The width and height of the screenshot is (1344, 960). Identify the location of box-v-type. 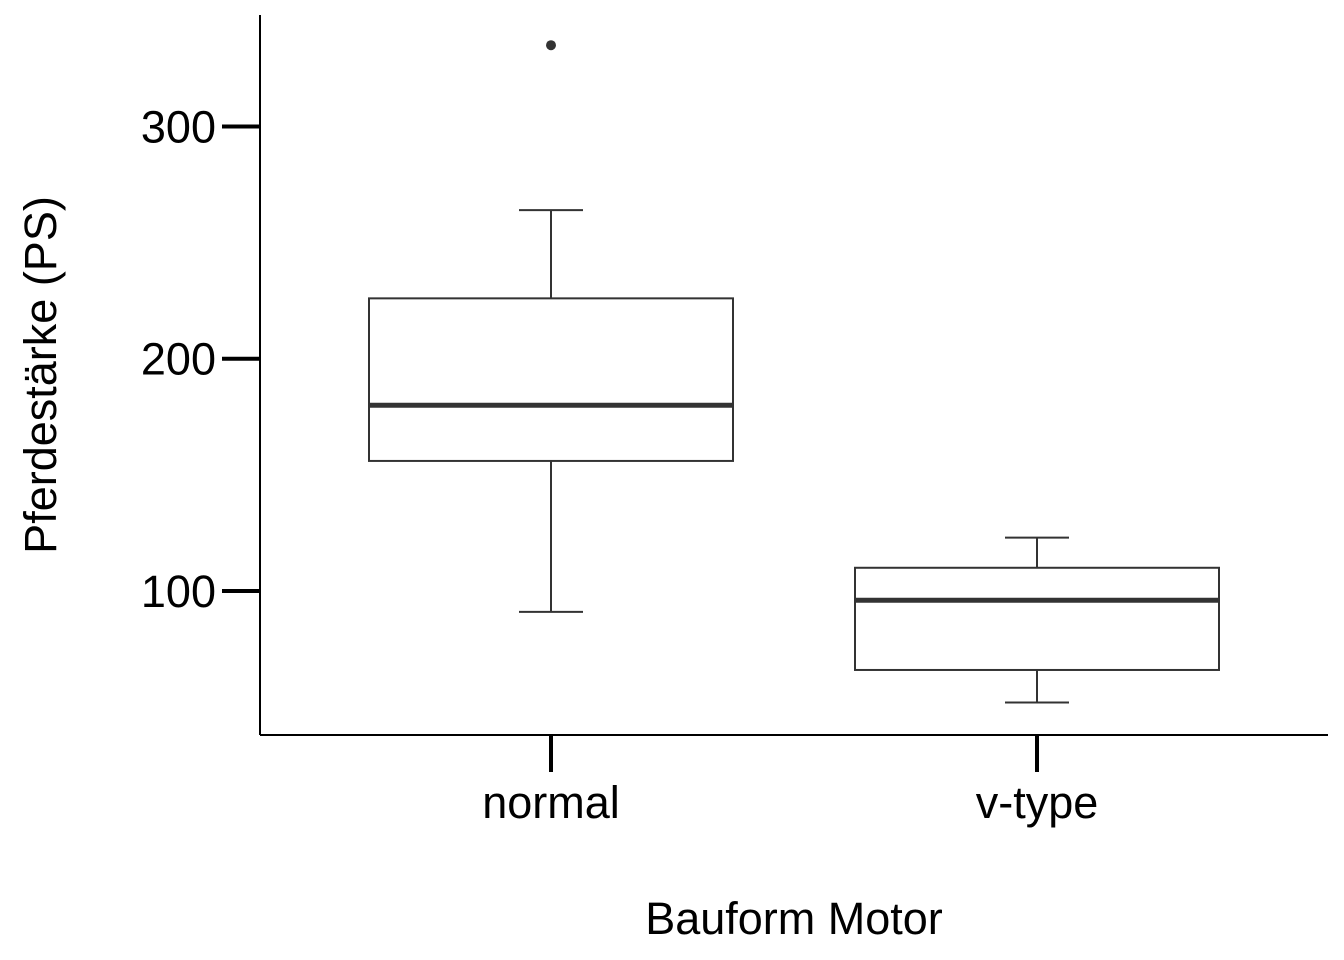
(1037, 620).